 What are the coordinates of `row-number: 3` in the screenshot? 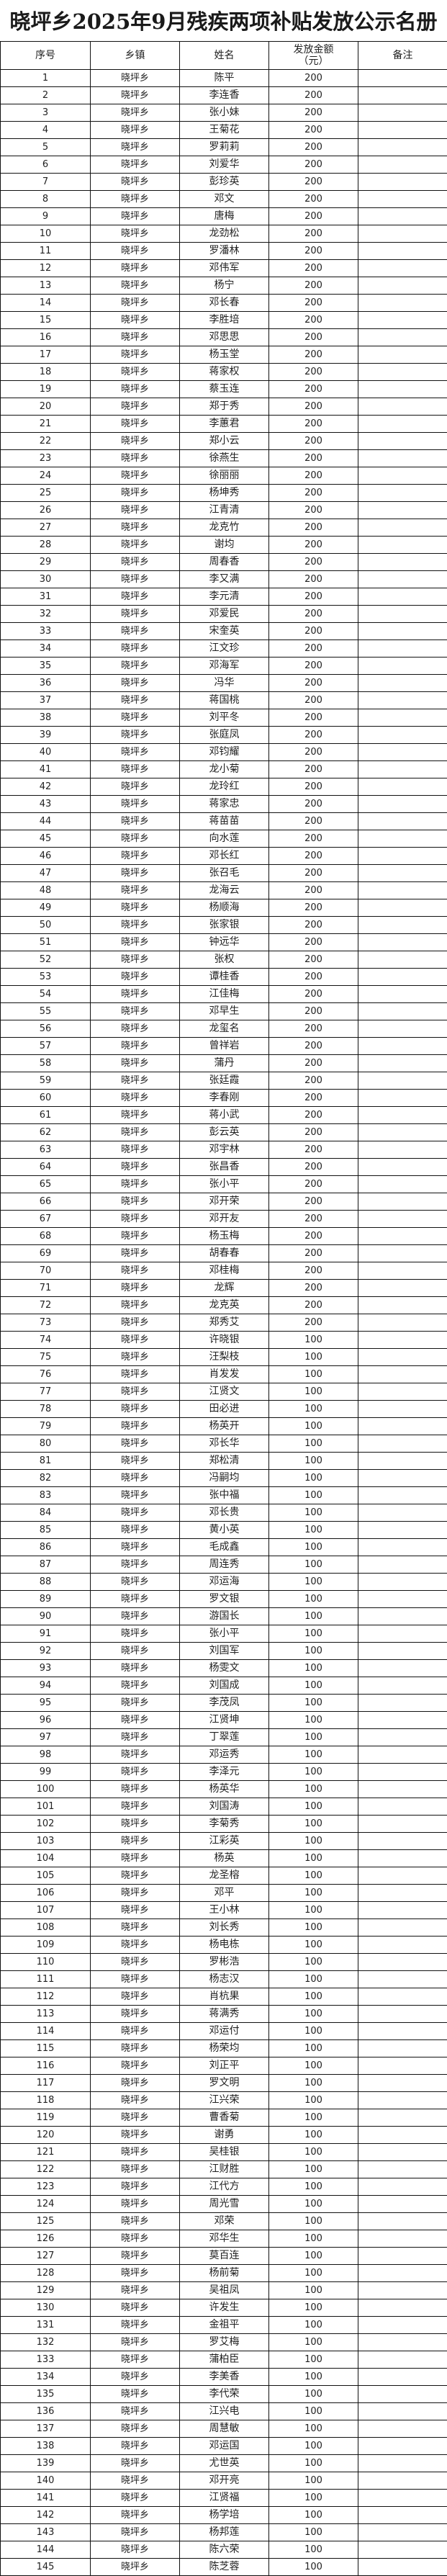 It's located at (45, 113).